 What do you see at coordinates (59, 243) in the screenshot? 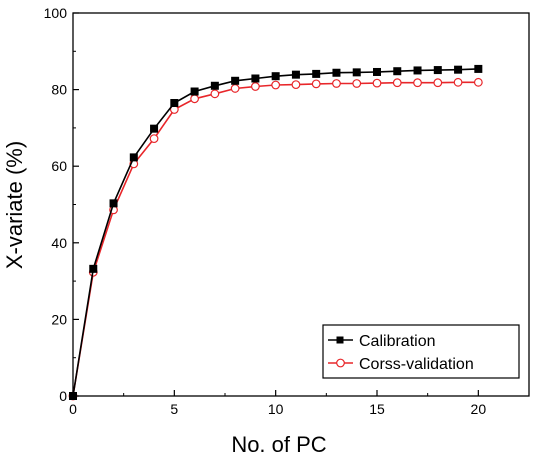
I see `y-tick-label: 40` at bounding box center [59, 243].